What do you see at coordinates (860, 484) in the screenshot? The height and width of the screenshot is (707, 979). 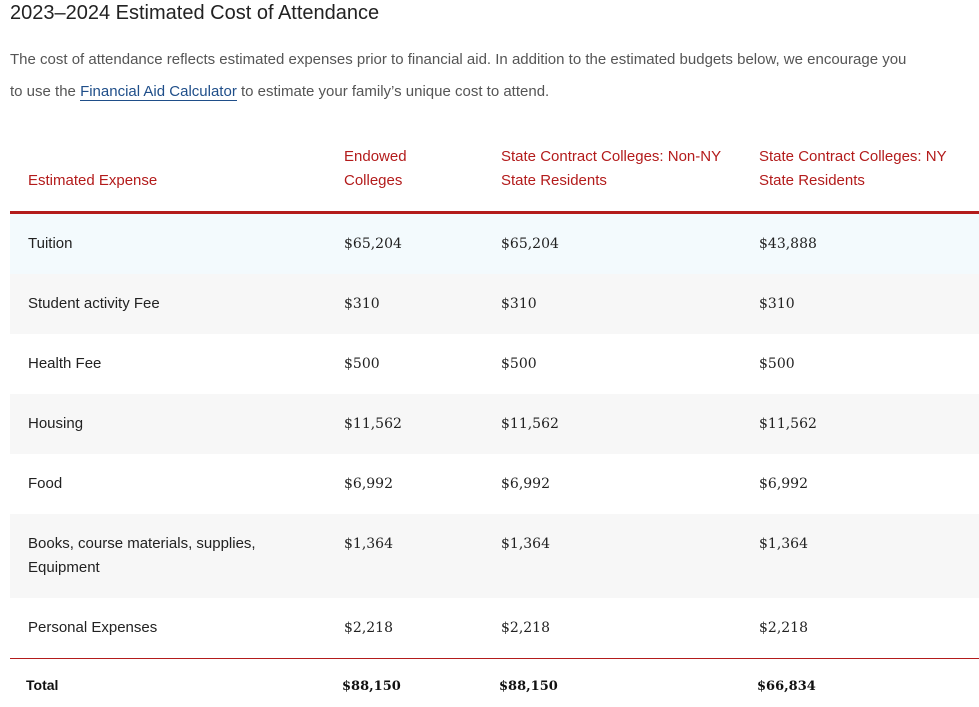 I see `cell-state-ny: $6,992` at bounding box center [860, 484].